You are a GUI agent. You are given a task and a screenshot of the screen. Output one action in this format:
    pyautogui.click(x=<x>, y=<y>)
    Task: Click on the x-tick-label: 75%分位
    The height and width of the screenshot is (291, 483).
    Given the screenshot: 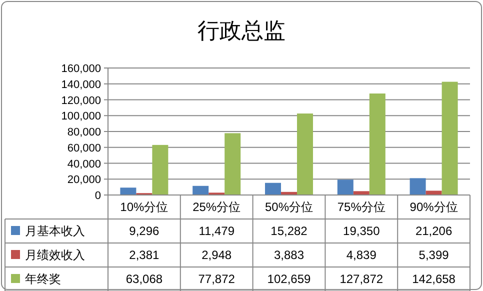 What is the action you would take?
    pyautogui.click(x=361, y=207)
    